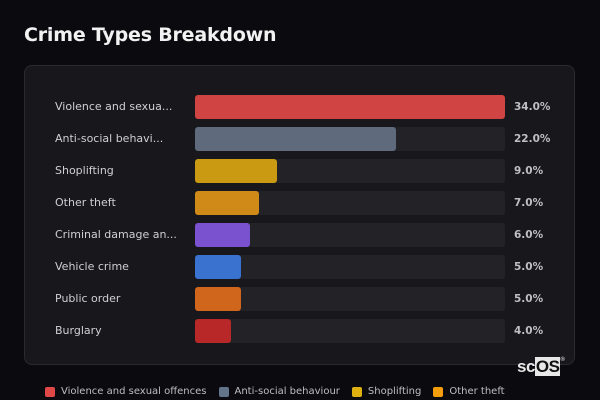 The image size is (600, 400). I want to click on scos-logo: scOS®, so click(541, 367).